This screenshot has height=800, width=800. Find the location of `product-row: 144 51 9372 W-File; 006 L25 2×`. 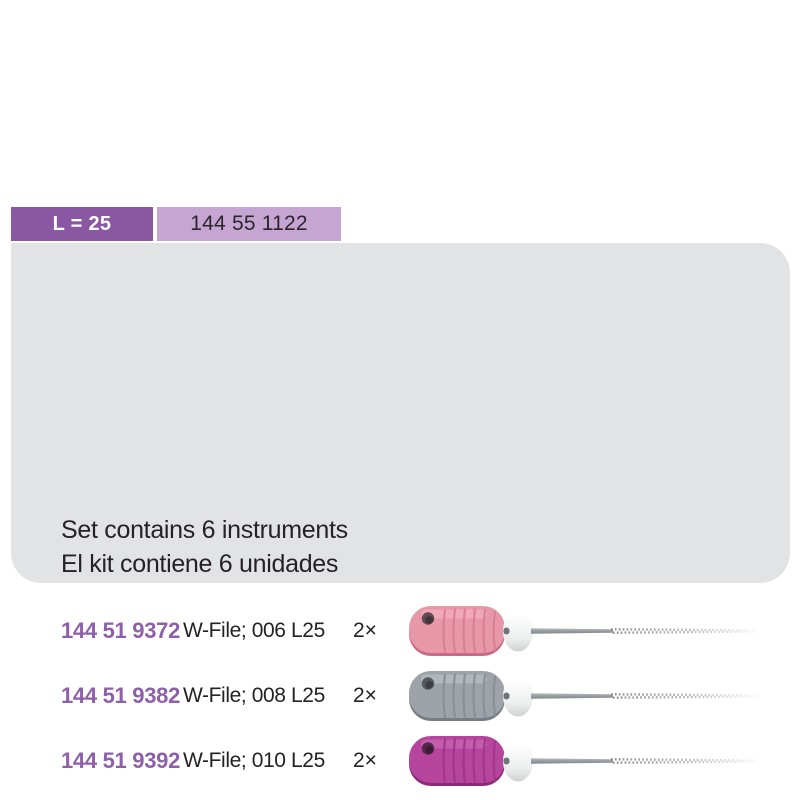

product-row: 144 51 9372 W-File; 006 L25 2× is located at coordinates (423, 631).